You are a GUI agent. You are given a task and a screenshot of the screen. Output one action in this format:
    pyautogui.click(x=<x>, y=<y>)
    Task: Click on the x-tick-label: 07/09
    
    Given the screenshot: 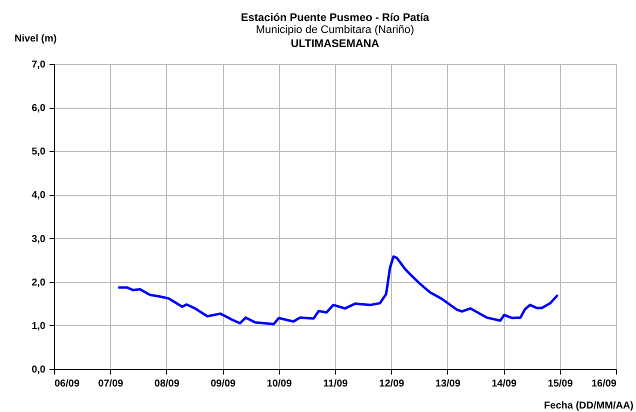 What is the action you would take?
    pyautogui.click(x=111, y=384)
    